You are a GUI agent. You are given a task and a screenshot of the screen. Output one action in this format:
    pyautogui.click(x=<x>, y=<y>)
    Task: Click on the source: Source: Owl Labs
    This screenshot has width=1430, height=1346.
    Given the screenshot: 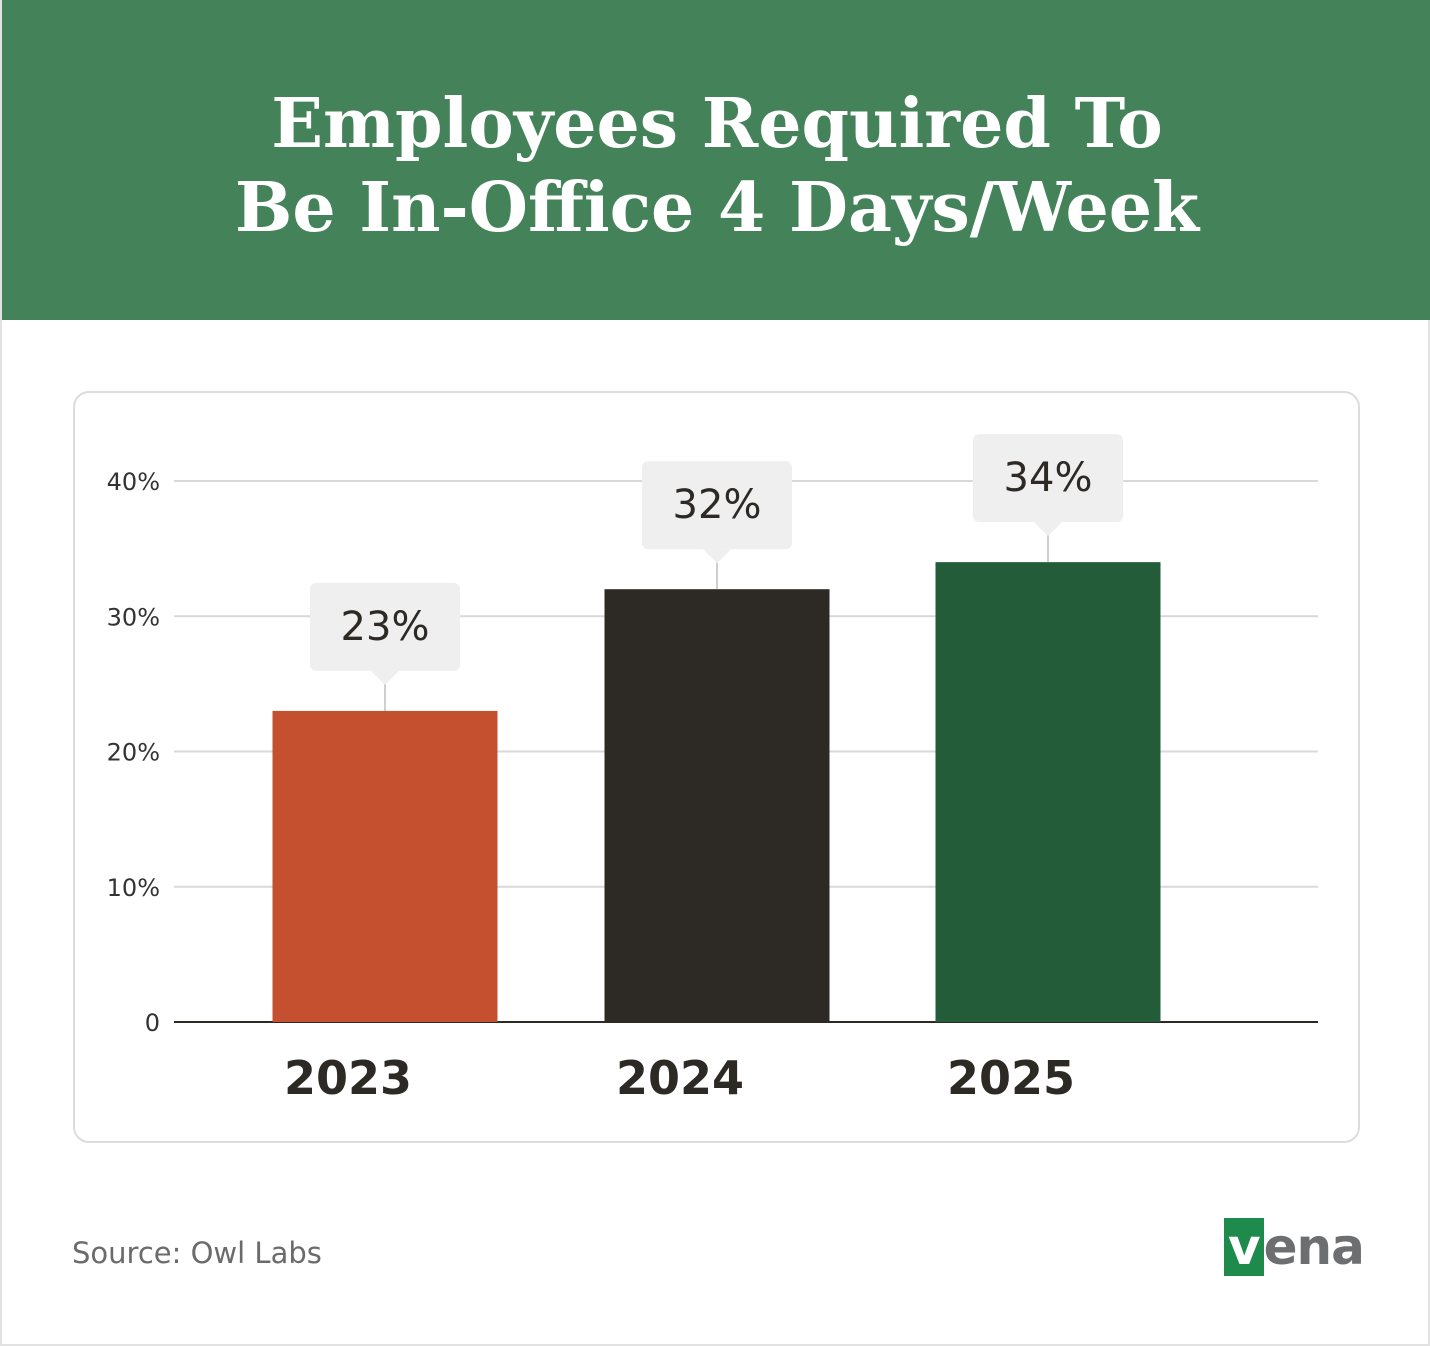 What is the action you would take?
    pyautogui.click(x=197, y=1253)
    